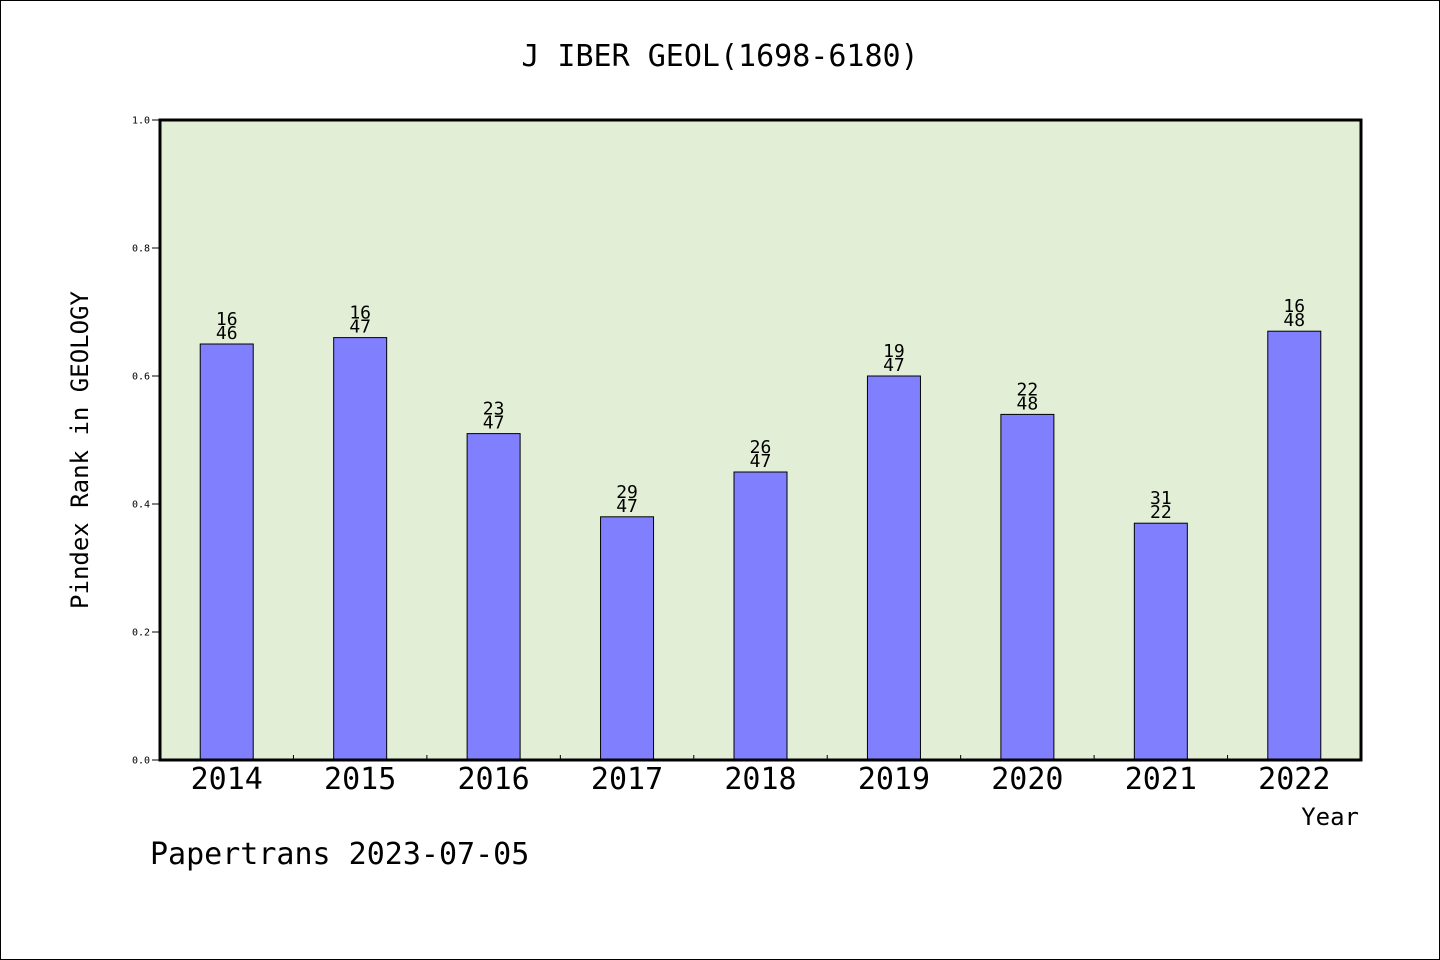 This screenshot has height=960, width=1440. What do you see at coordinates (493, 779) in the screenshot?
I see `x-tick-label: 2016` at bounding box center [493, 779].